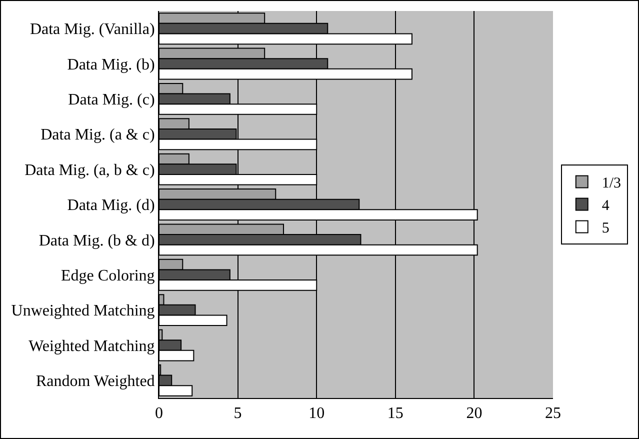 The width and height of the screenshot is (639, 439). What do you see at coordinates (111, 65) in the screenshot?
I see `y-tick-label: Data Mig. (b)` at bounding box center [111, 65].